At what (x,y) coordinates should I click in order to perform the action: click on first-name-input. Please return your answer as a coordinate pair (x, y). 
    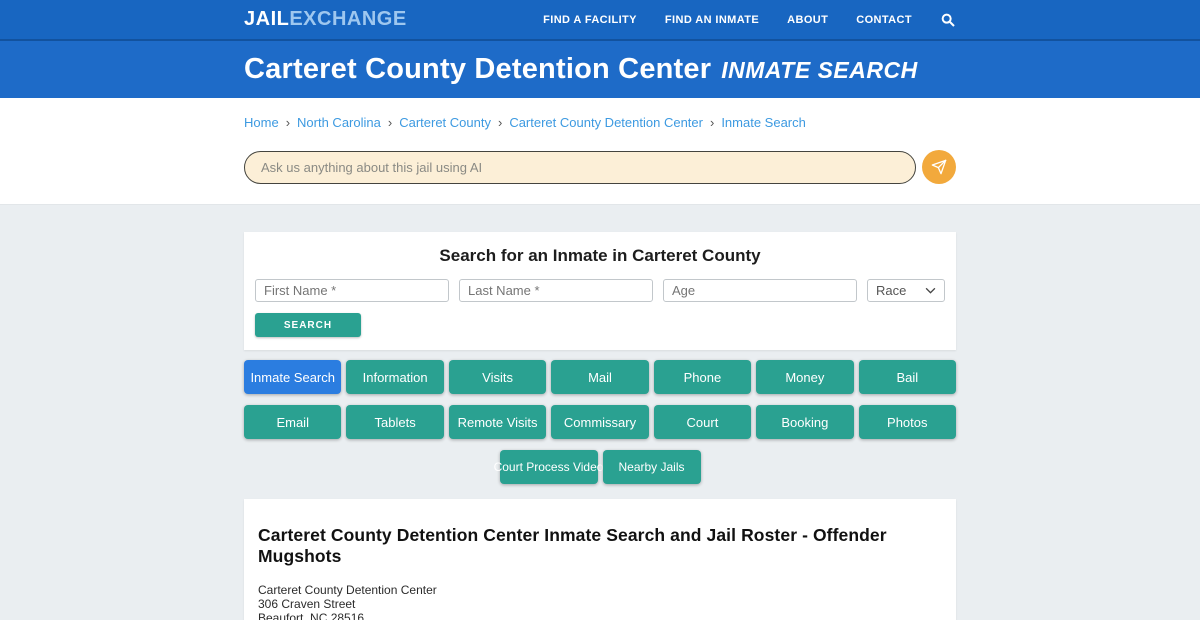
    Looking at the image, I should click on (352, 290).